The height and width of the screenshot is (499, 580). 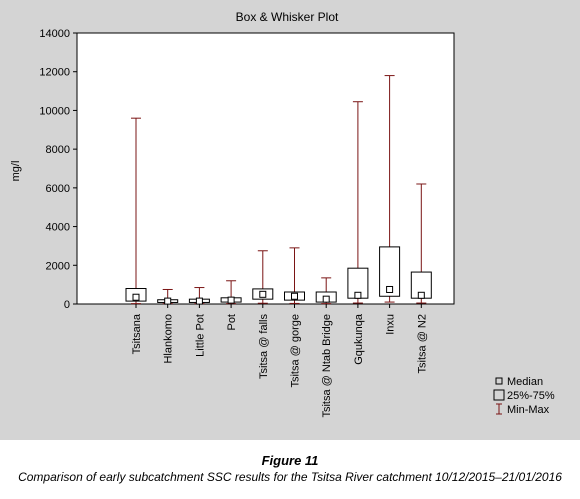 What do you see at coordinates (327, 366) in the screenshot?
I see `x-category-label: Tsitsa @ Ntab Bridge` at bounding box center [327, 366].